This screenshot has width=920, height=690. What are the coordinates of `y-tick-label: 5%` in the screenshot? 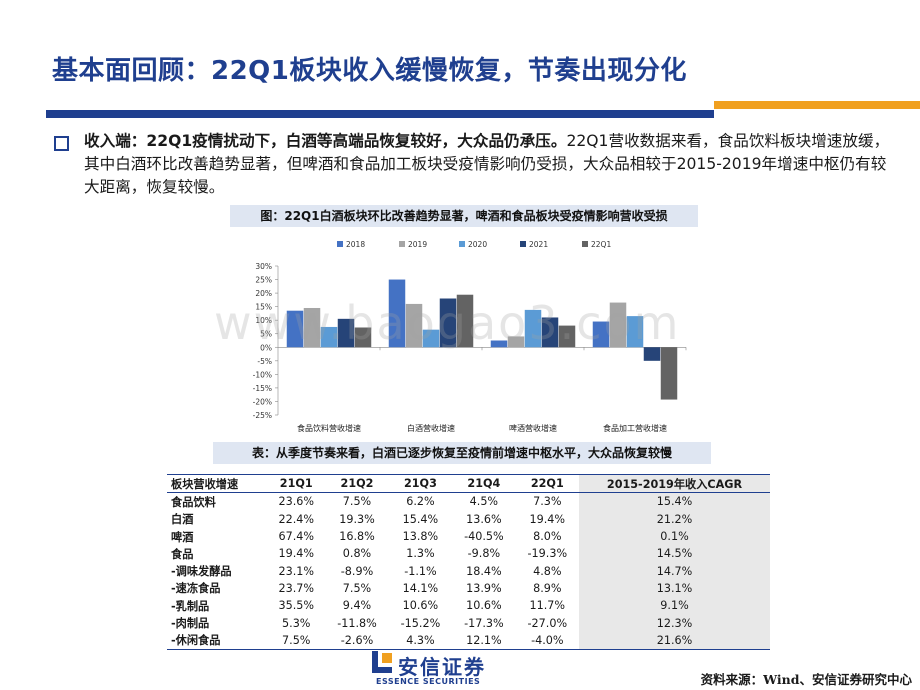 It's located at (266, 334).